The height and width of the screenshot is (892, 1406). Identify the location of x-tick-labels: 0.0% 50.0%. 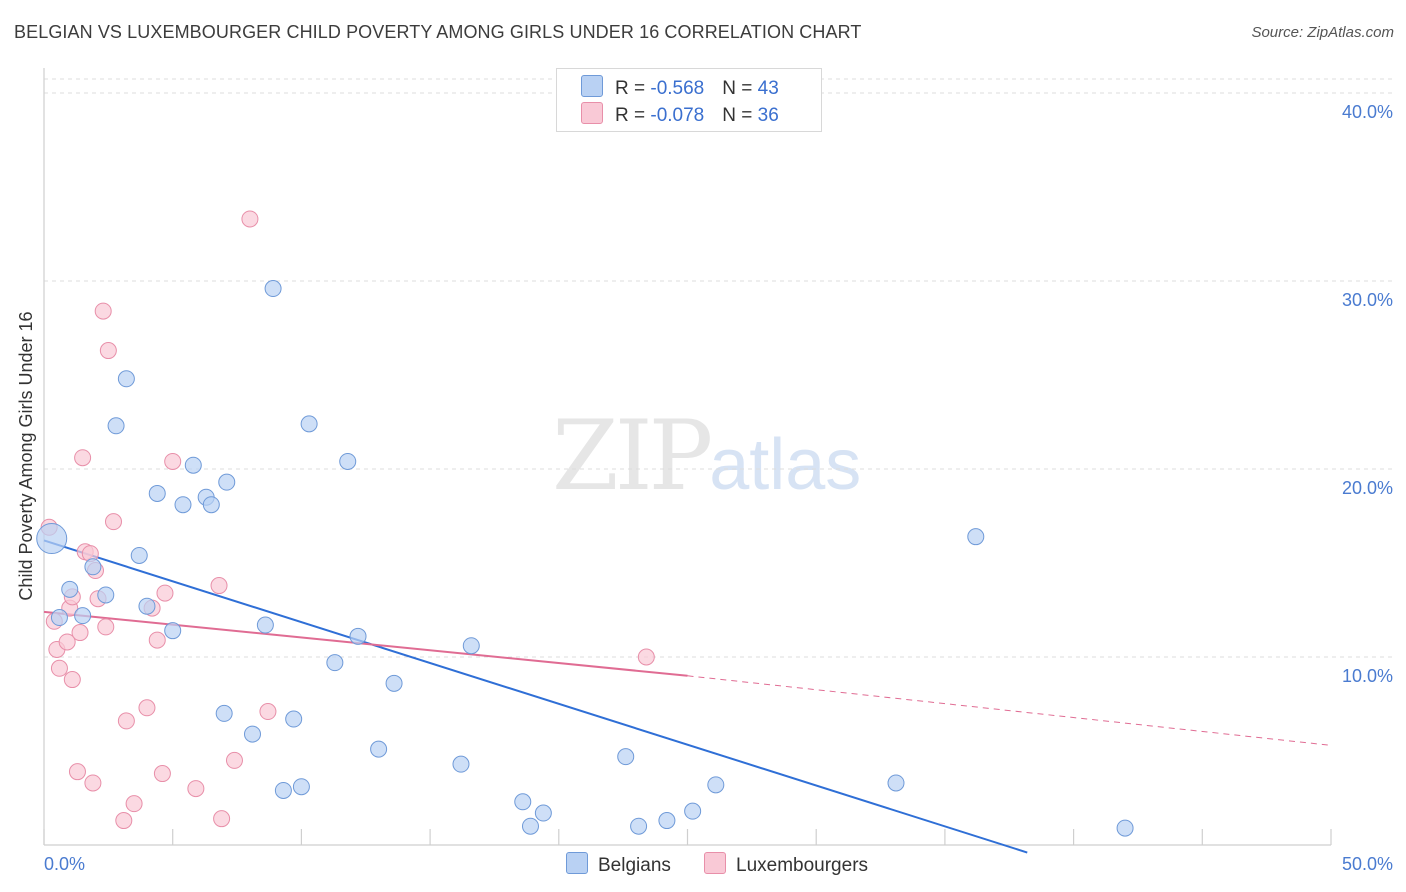
(718, 864).